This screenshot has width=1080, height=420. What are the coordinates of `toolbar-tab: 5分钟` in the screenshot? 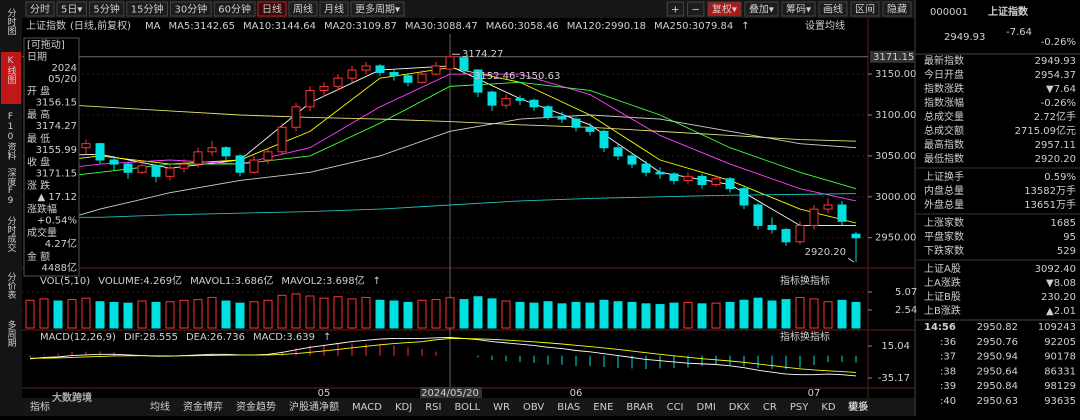 It's located at (106, 9).